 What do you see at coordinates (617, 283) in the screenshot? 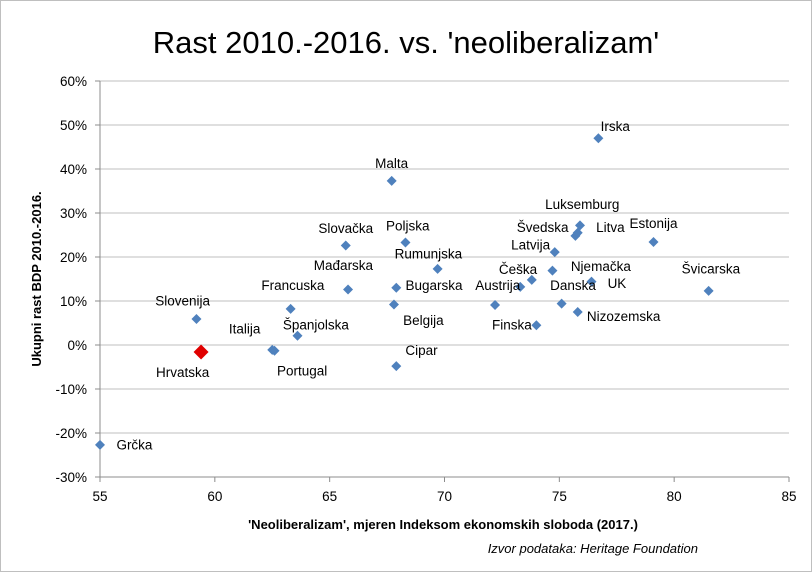
I see `point-label: UK` at bounding box center [617, 283].